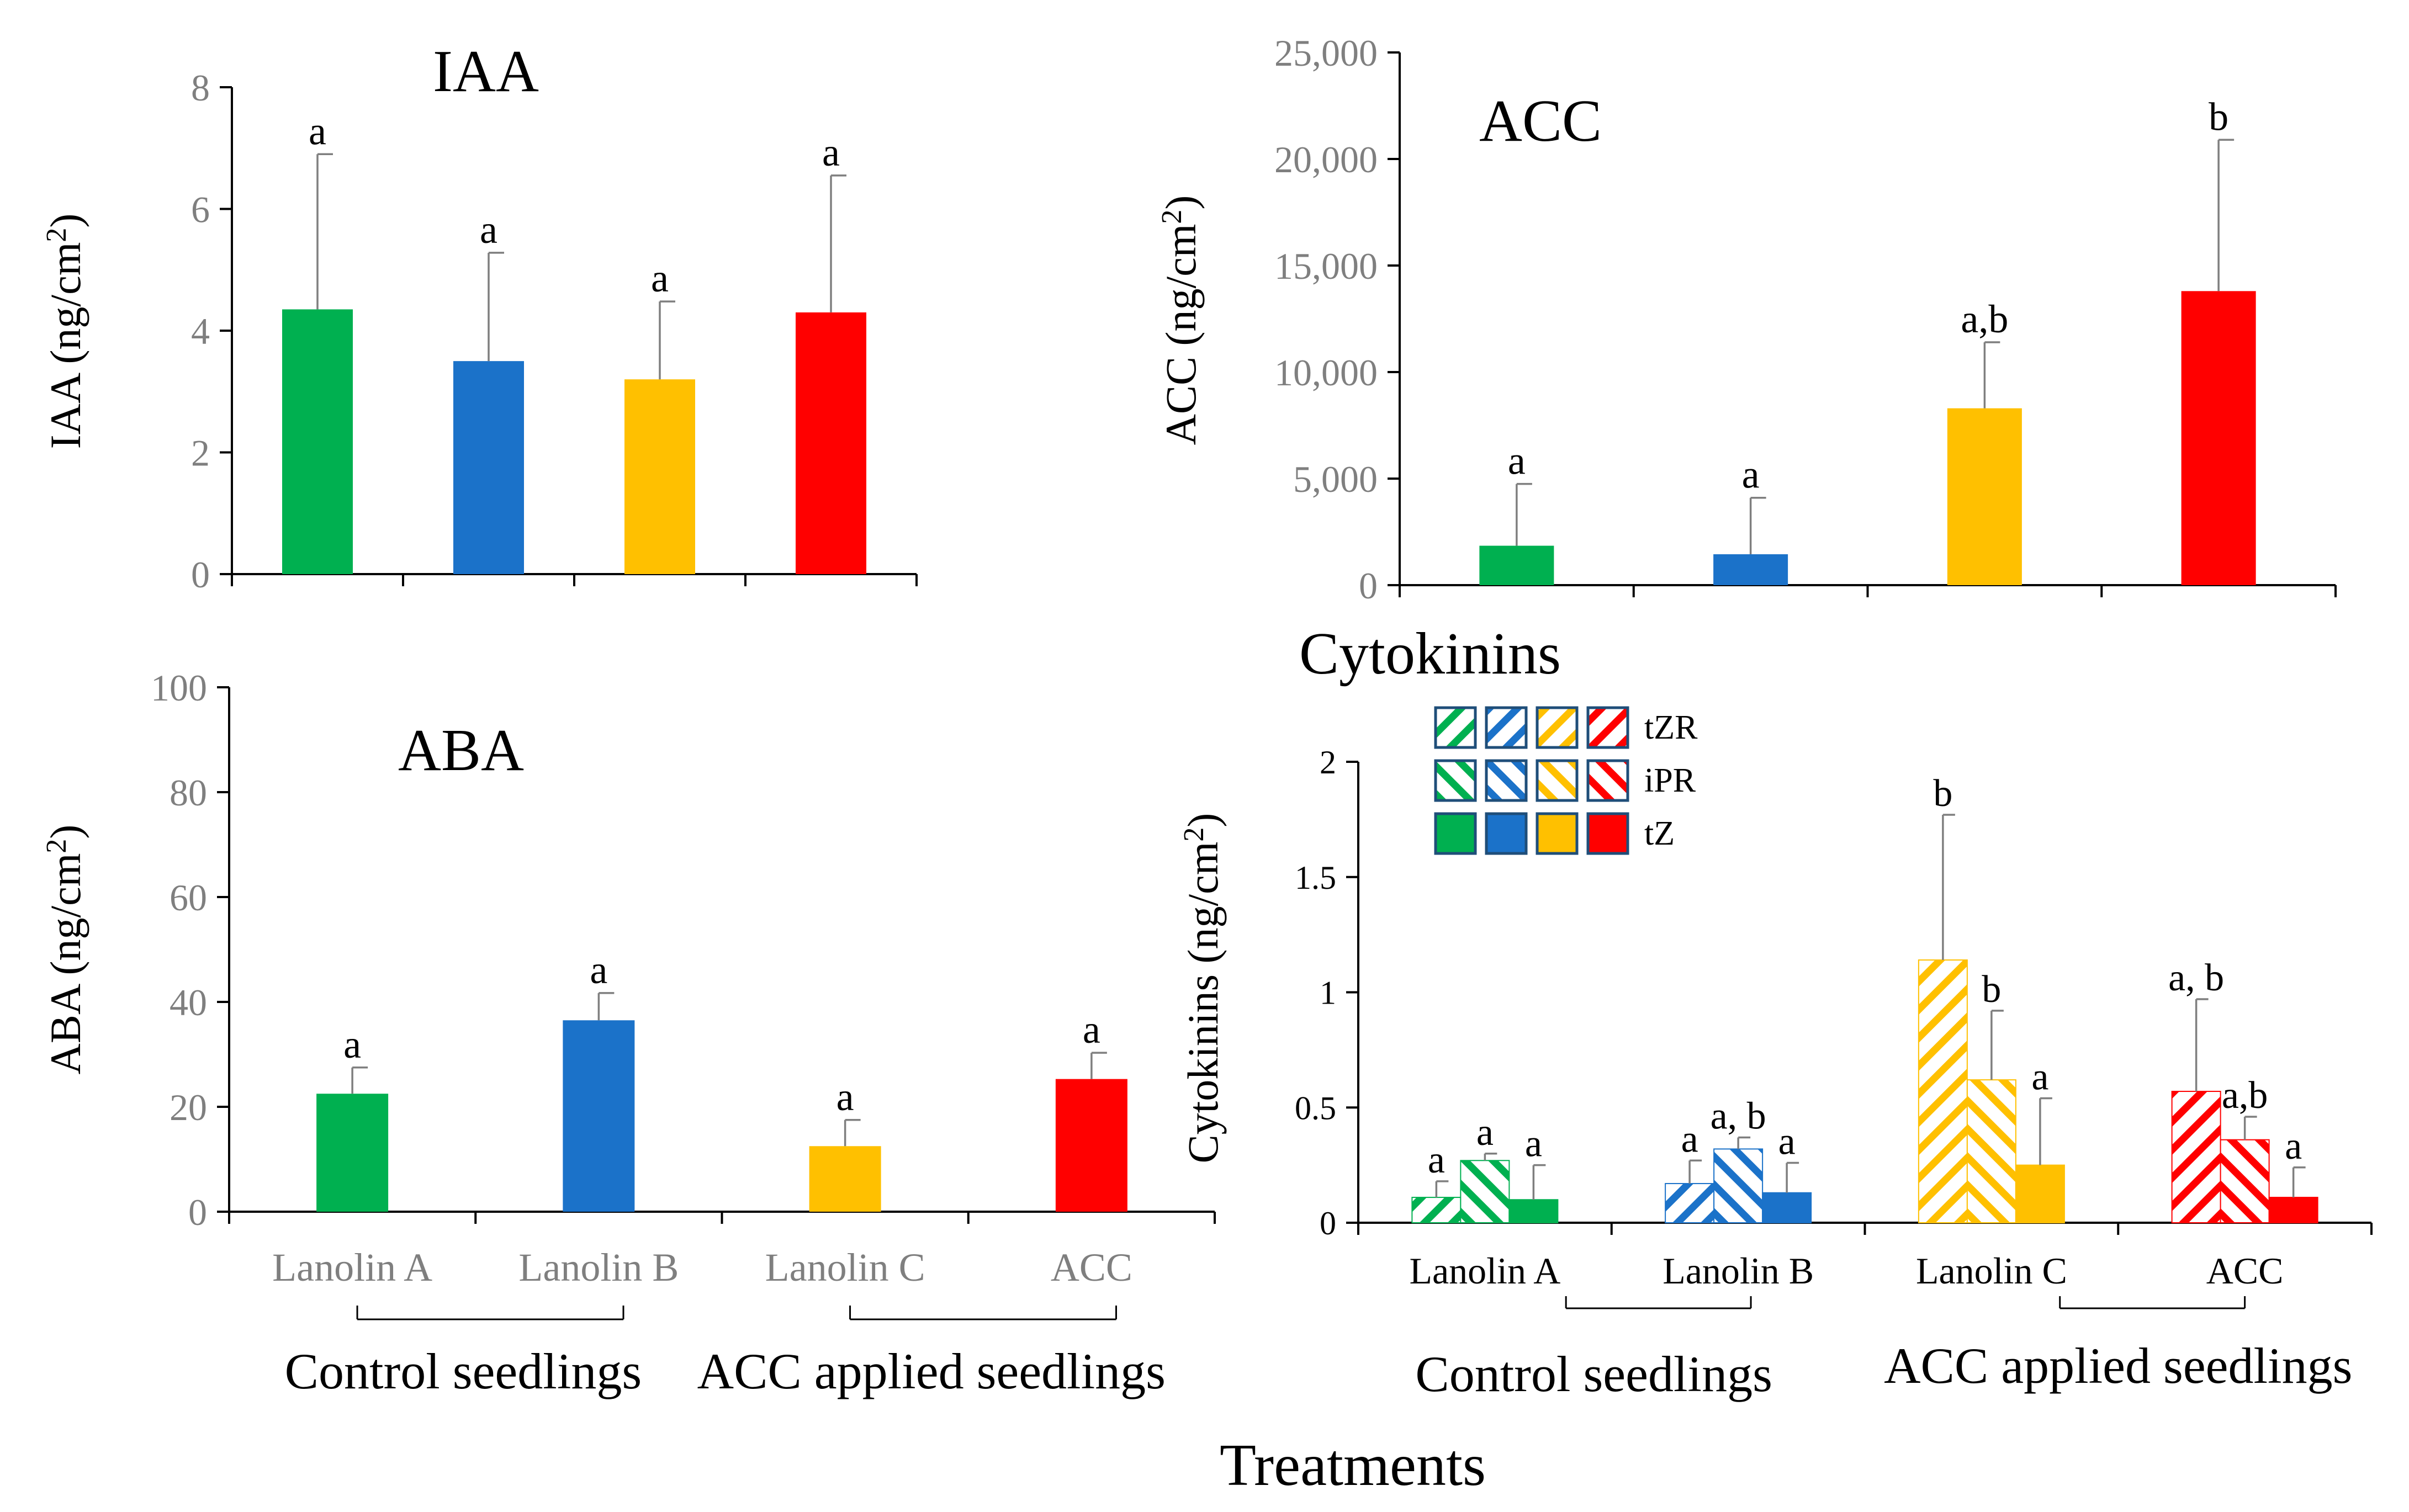 This screenshot has height=1512, width=2409. What do you see at coordinates (1430, 654) in the screenshot?
I see `chart-title: Cytokinins` at bounding box center [1430, 654].